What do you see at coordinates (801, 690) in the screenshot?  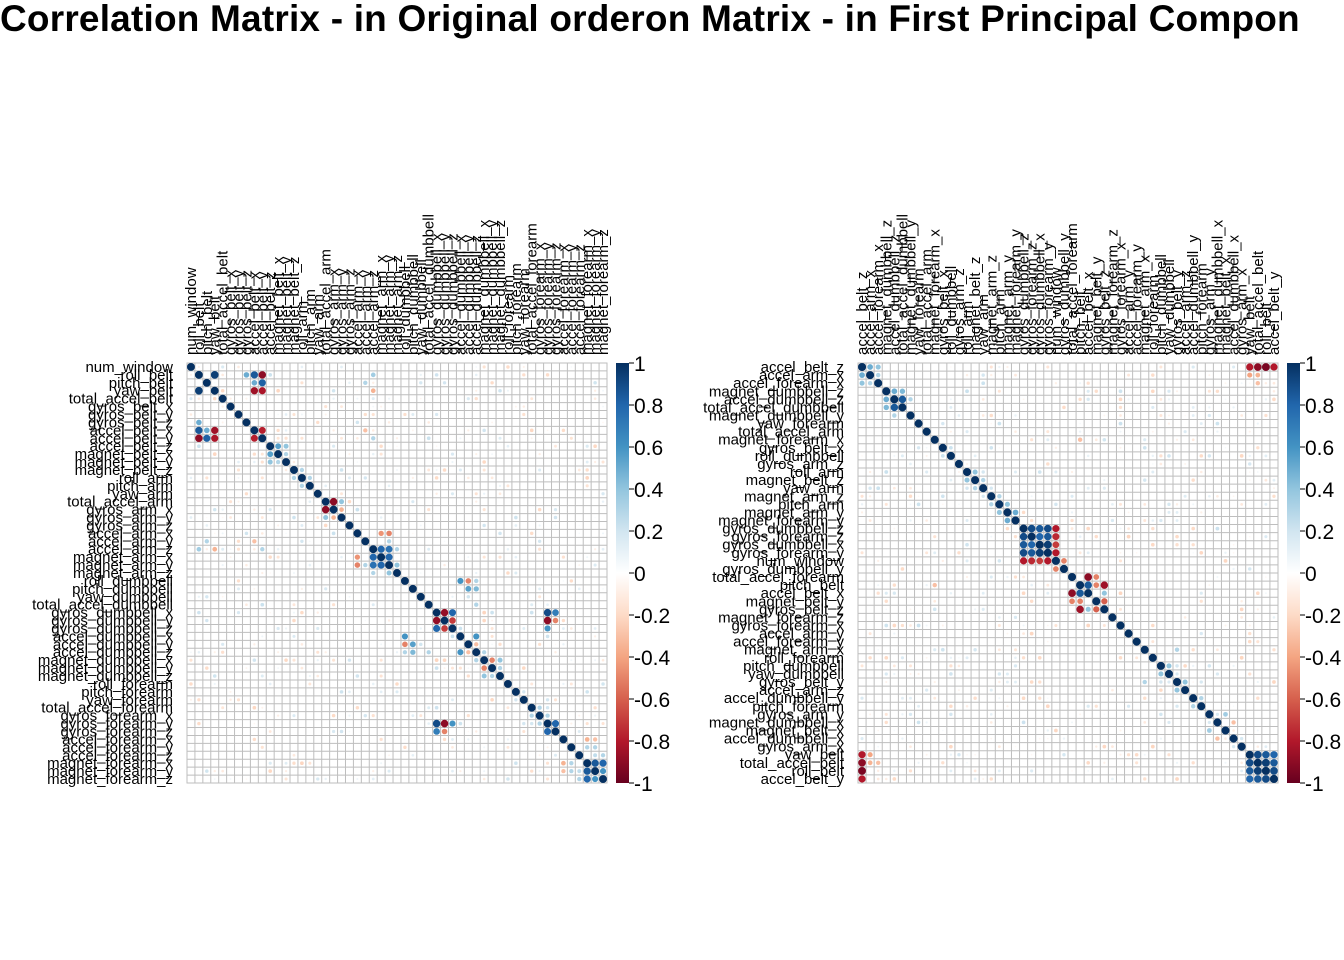 I see `row-label: accel_arm_z` at bounding box center [801, 690].